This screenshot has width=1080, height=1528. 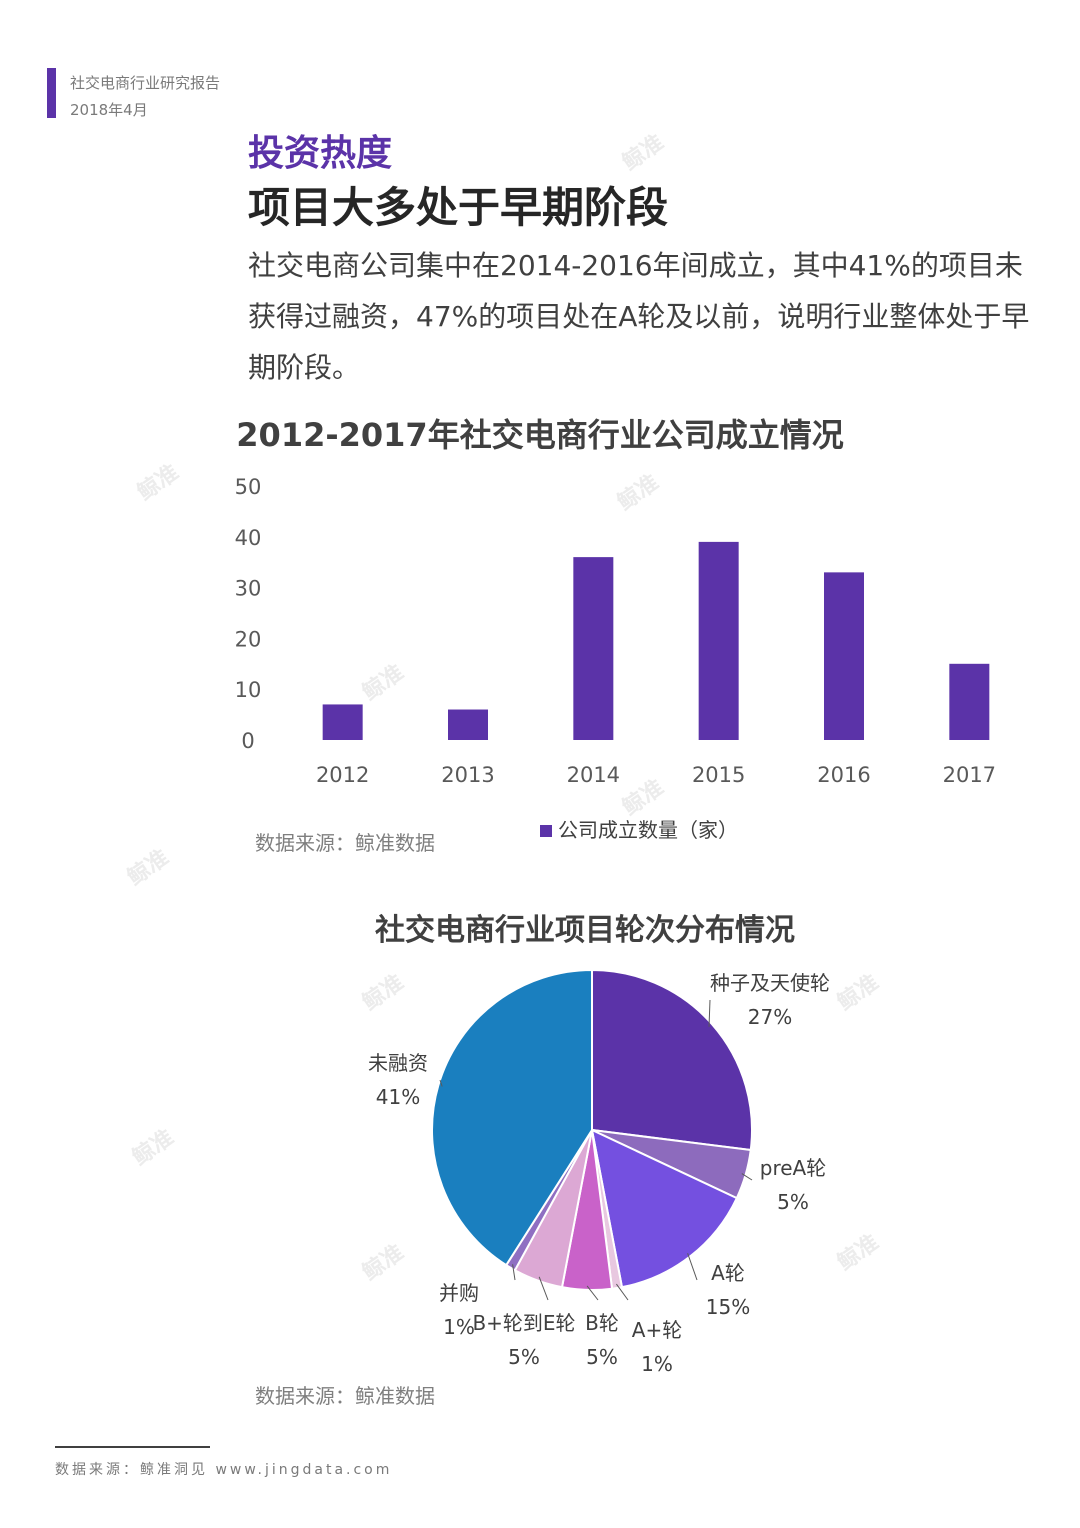 I want to click on headline: 项目大多处于早期阶段, so click(x=458, y=207).